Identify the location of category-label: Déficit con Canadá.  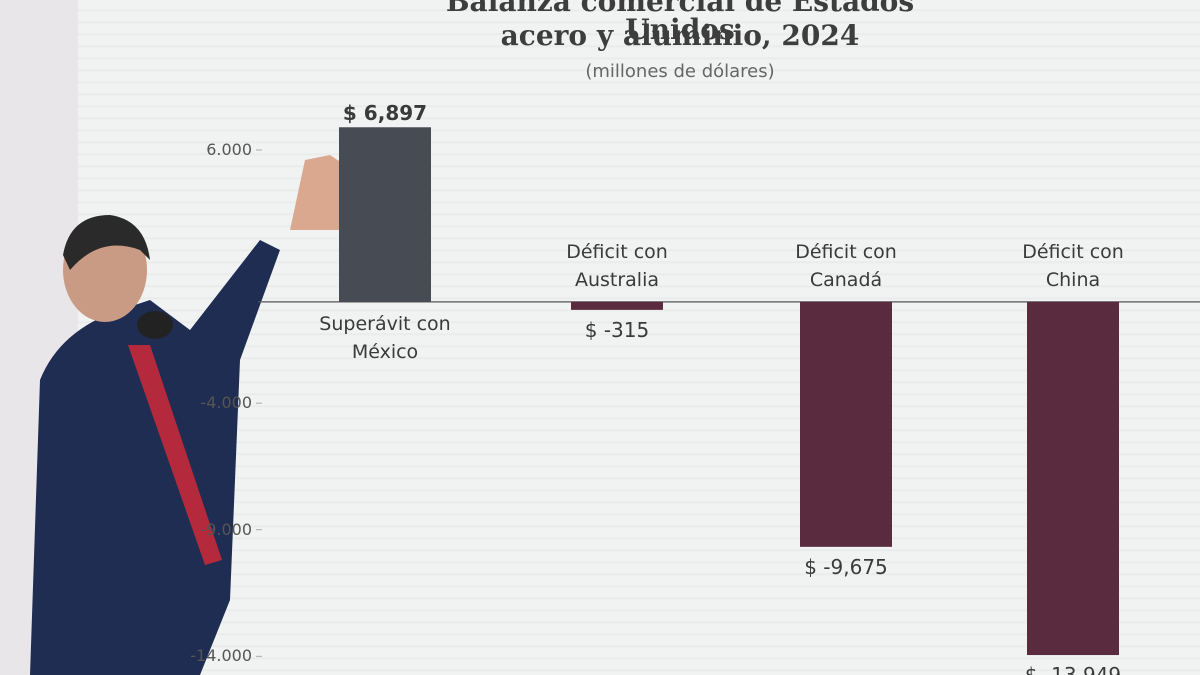
(846, 265).